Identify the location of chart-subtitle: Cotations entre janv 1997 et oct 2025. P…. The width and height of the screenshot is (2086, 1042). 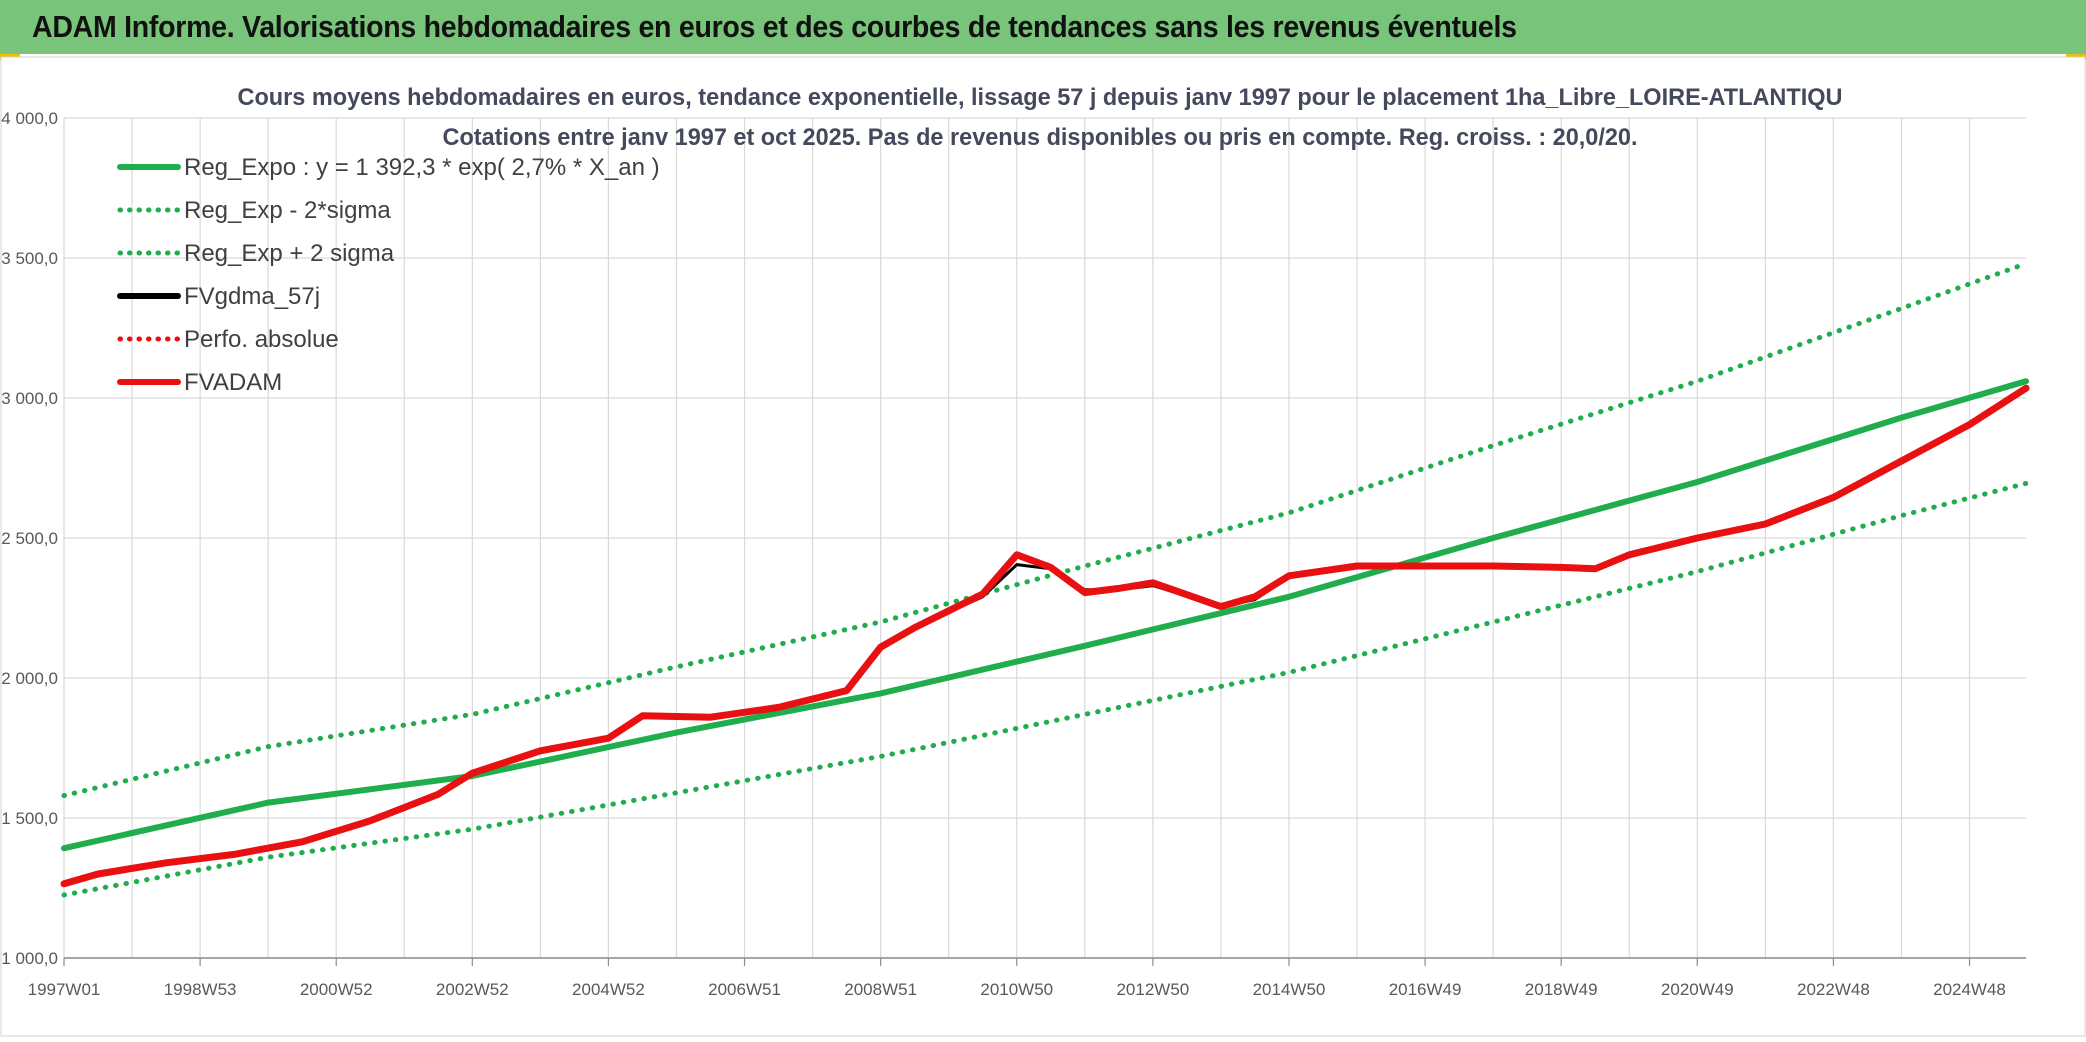
(1040, 137).